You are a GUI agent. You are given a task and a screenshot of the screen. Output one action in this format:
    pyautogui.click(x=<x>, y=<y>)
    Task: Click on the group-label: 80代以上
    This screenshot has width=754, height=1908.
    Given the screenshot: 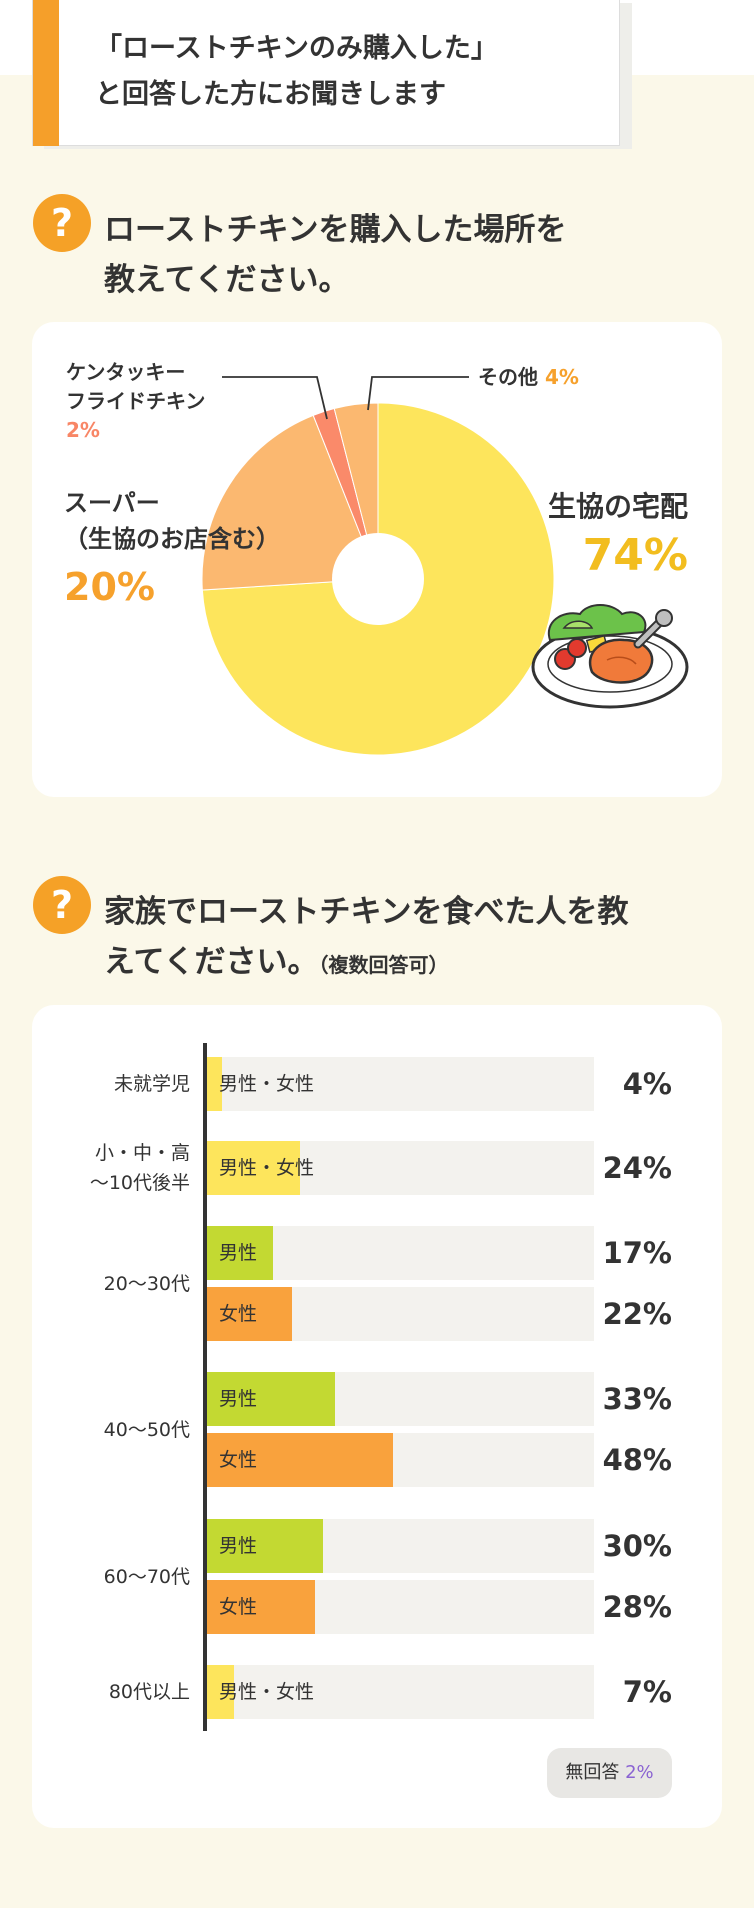 What is the action you would take?
    pyautogui.click(x=149, y=1692)
    